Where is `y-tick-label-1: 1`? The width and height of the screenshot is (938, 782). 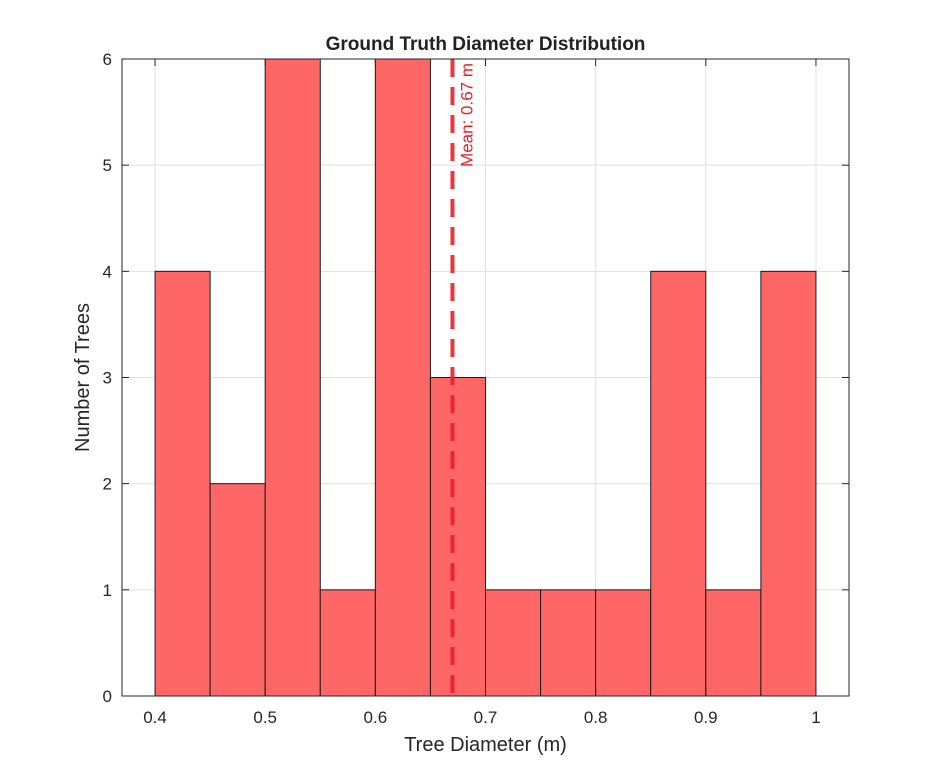
y-tick-label-1: 1 is located at coordinates (107, 590).